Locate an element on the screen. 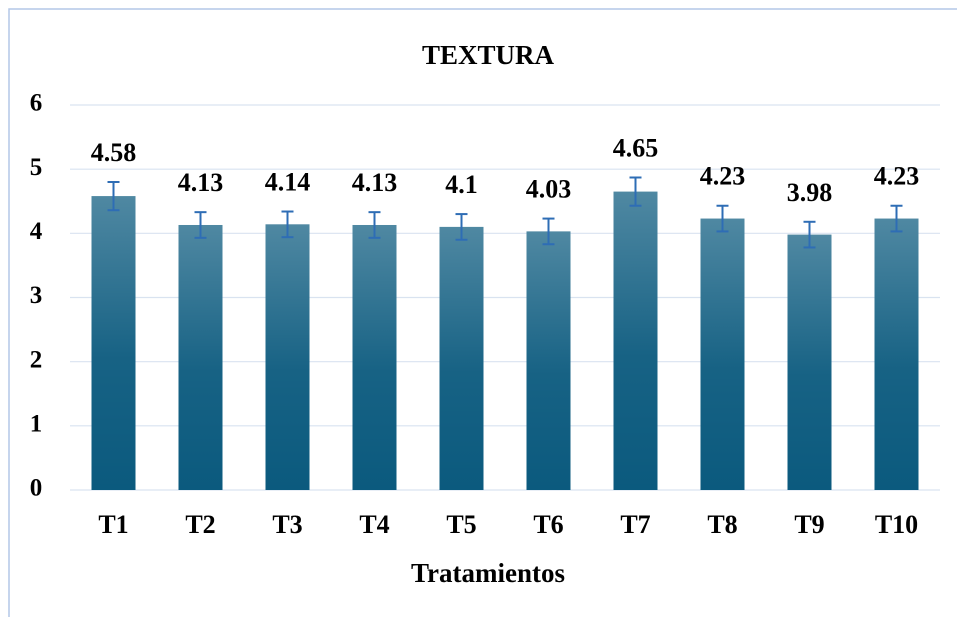  x-axis-label: Tratamientos is located at coordinates (488, 573).